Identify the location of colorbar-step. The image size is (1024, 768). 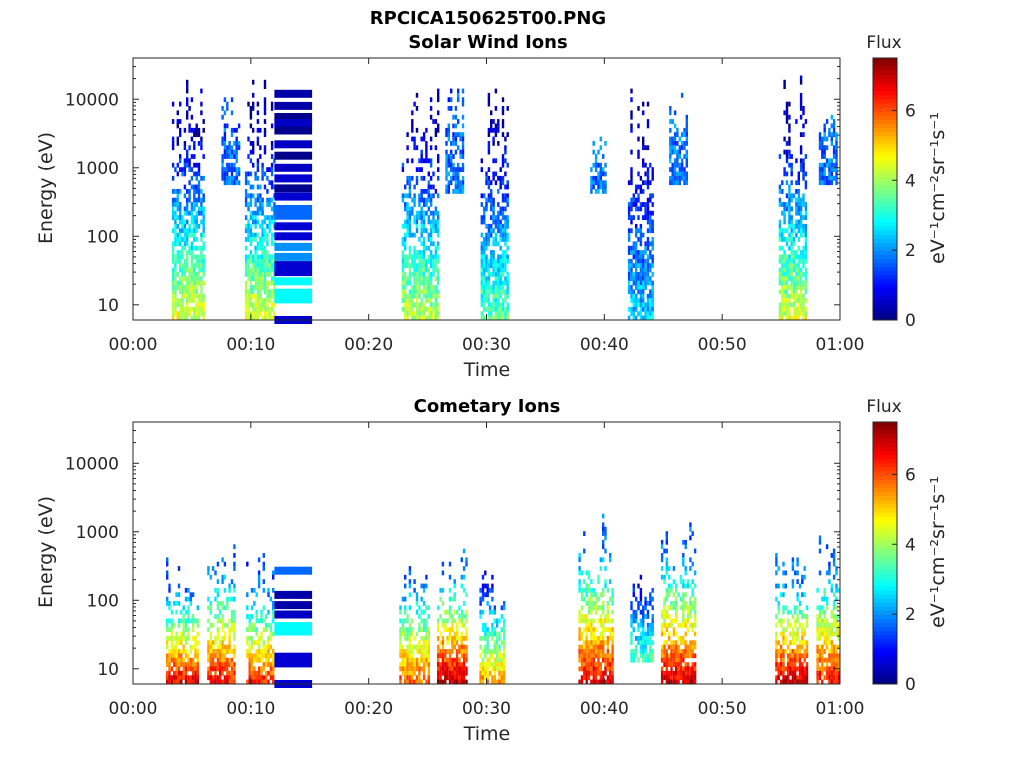
(885, 616).